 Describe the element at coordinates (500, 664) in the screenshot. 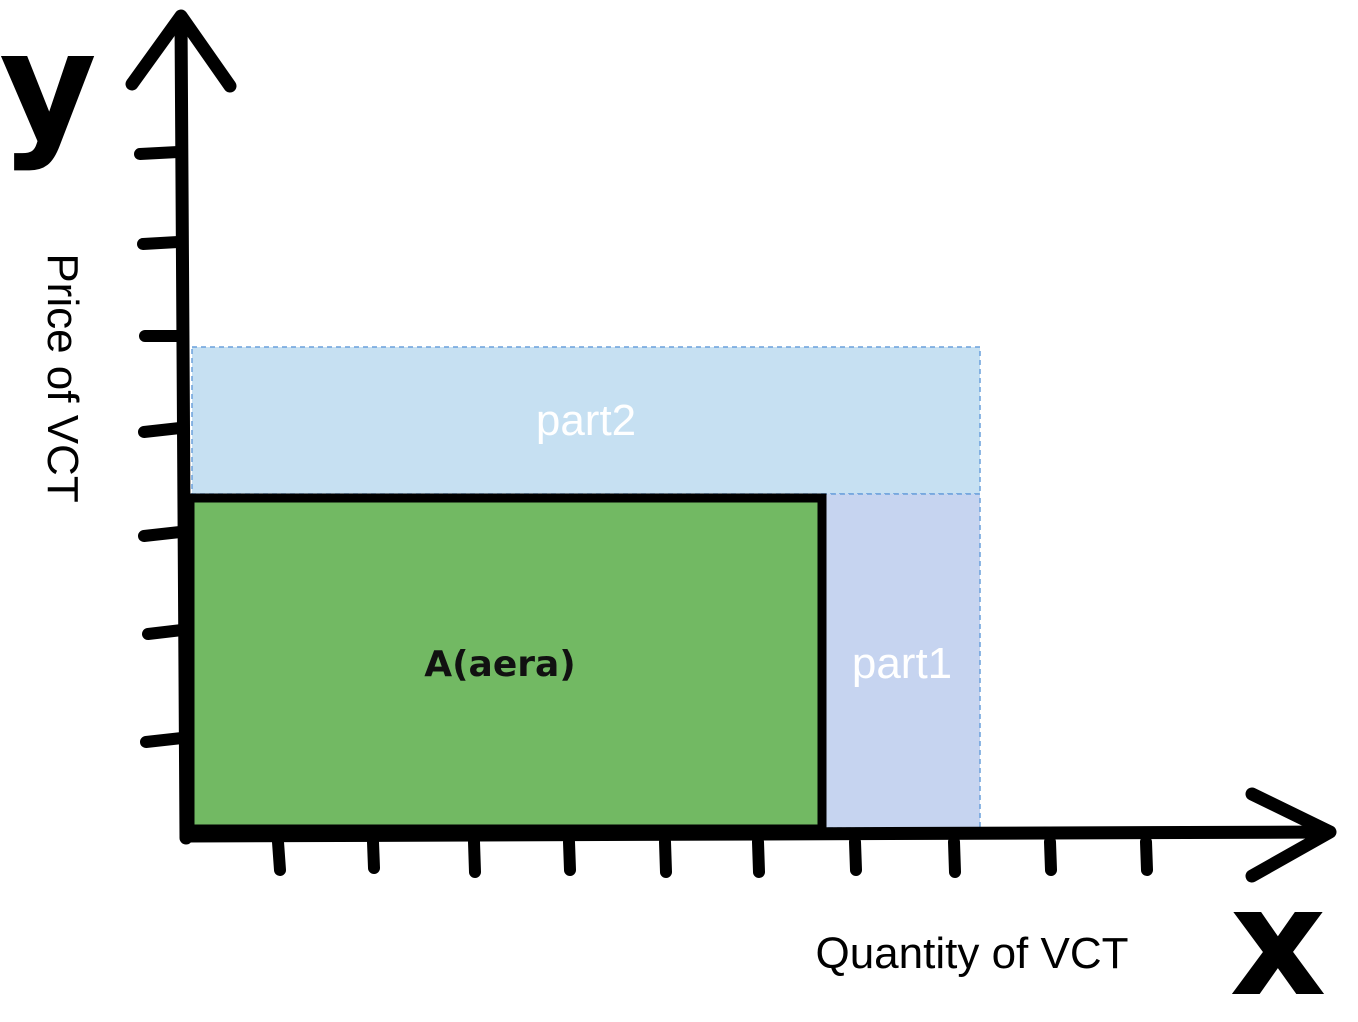

I see `area-label: A(aera)` at that location.